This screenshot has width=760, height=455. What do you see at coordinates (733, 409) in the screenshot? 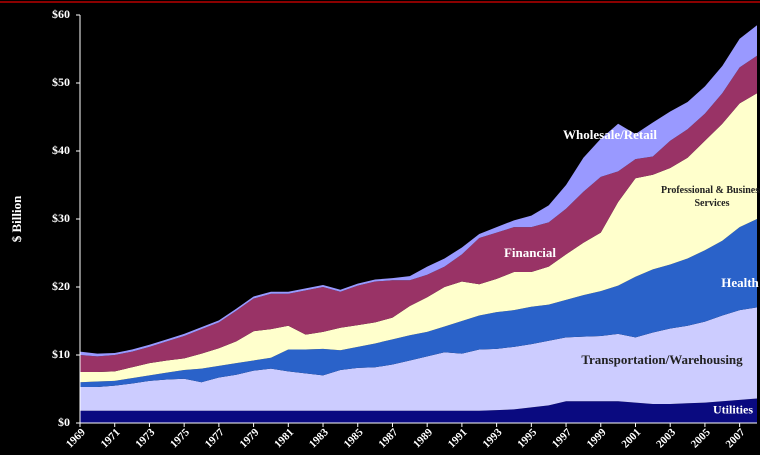
I see `series-label: Utilities` at bounding box center [733, 409].